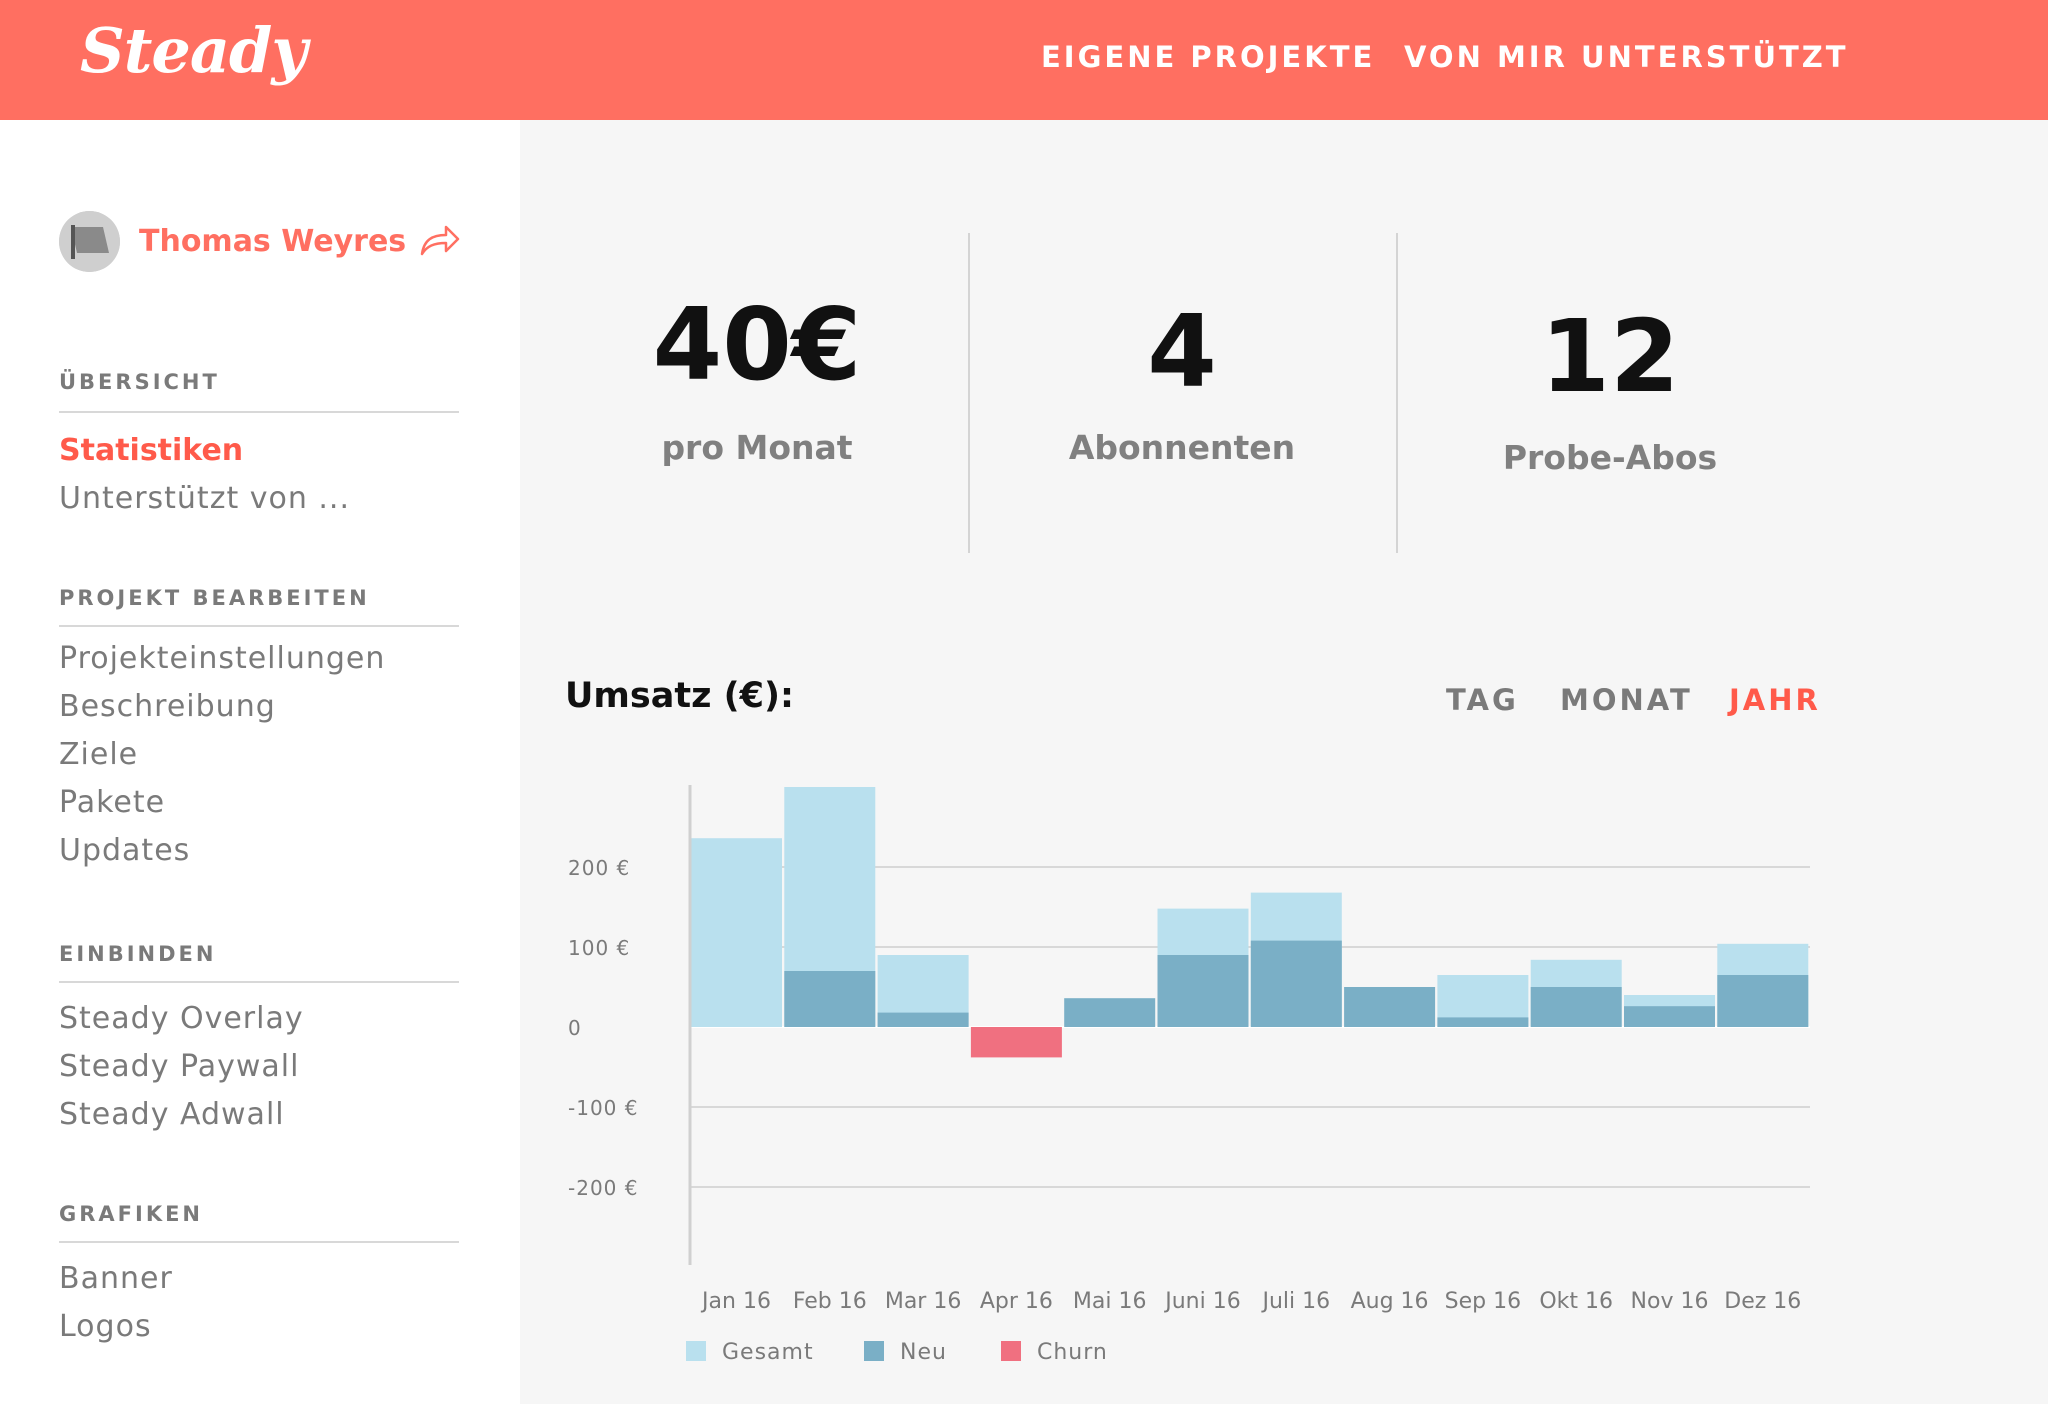  What do you see at coordinates (1483, 1301) in the screenshot?
I see `x-tick-label: Sep 16` at bounding box center [1483, 1301].